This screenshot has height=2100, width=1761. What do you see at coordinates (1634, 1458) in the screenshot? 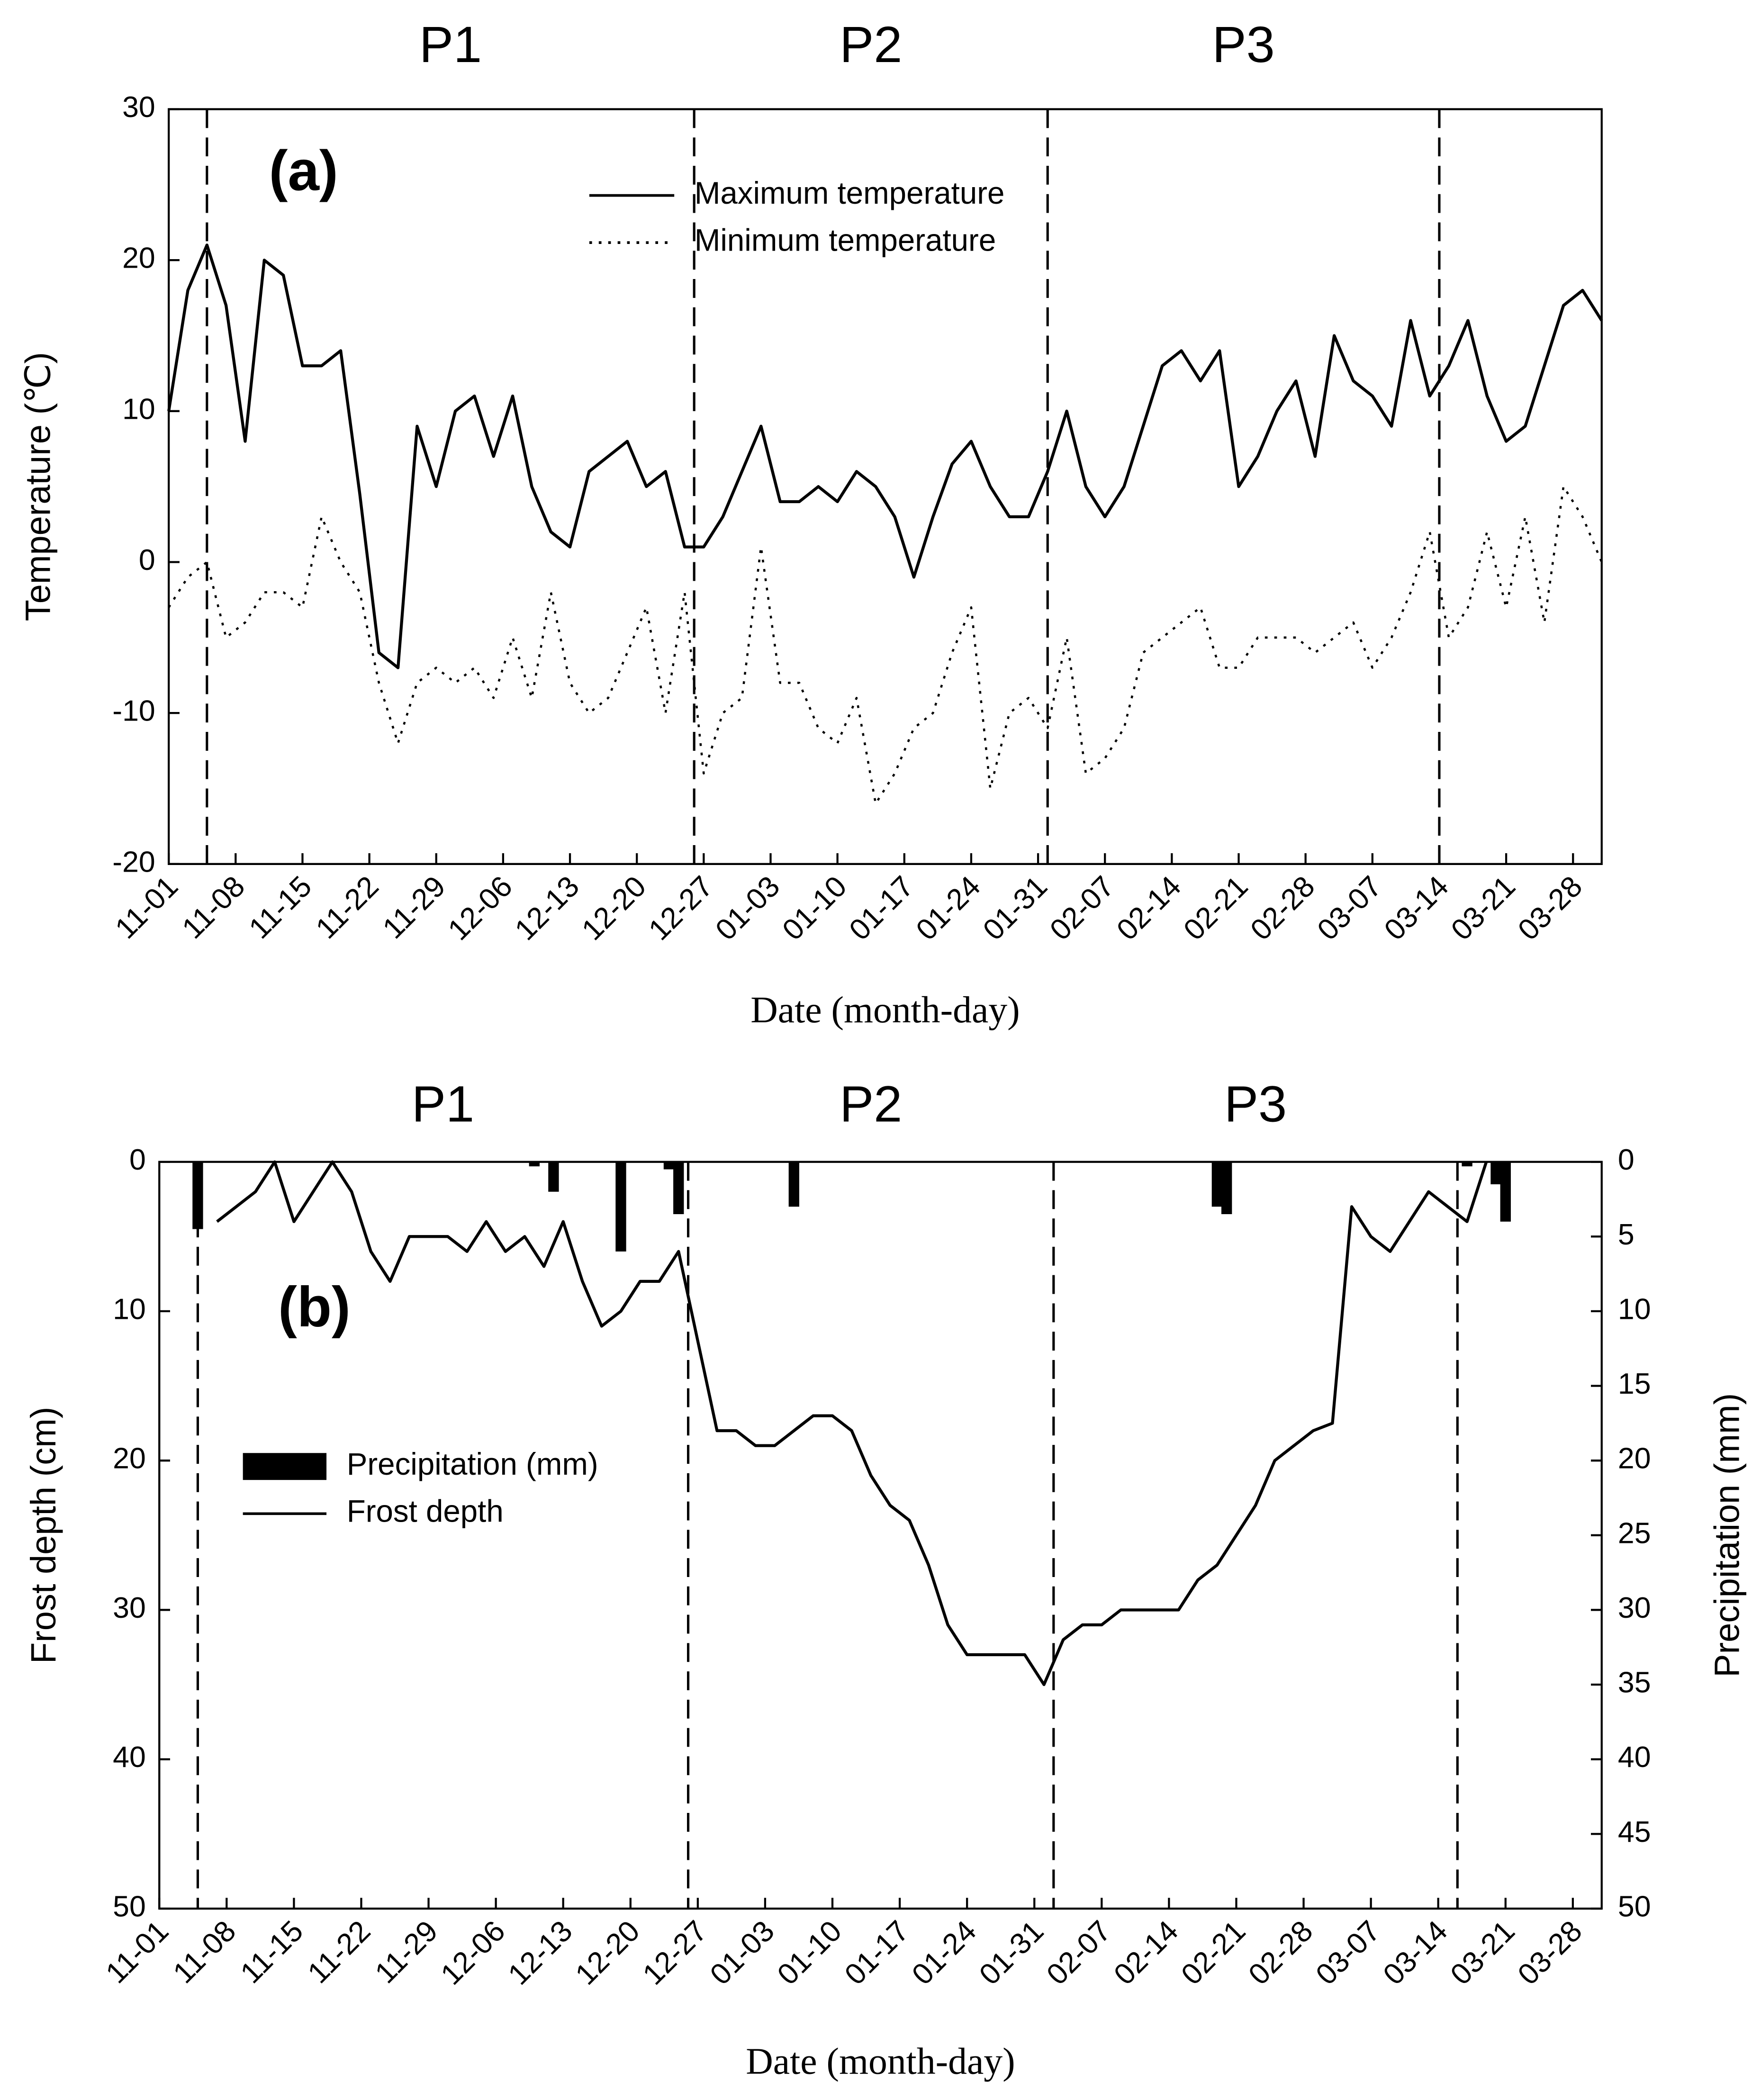
I see `y2-tick-label: 20` at bounding box center [1634, 1458].